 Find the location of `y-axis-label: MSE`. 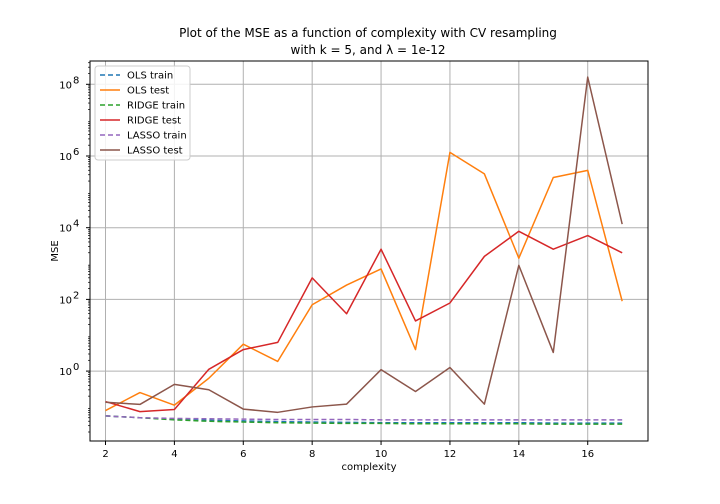

y-axis-label: MSE is located at coordinates (55, 250).